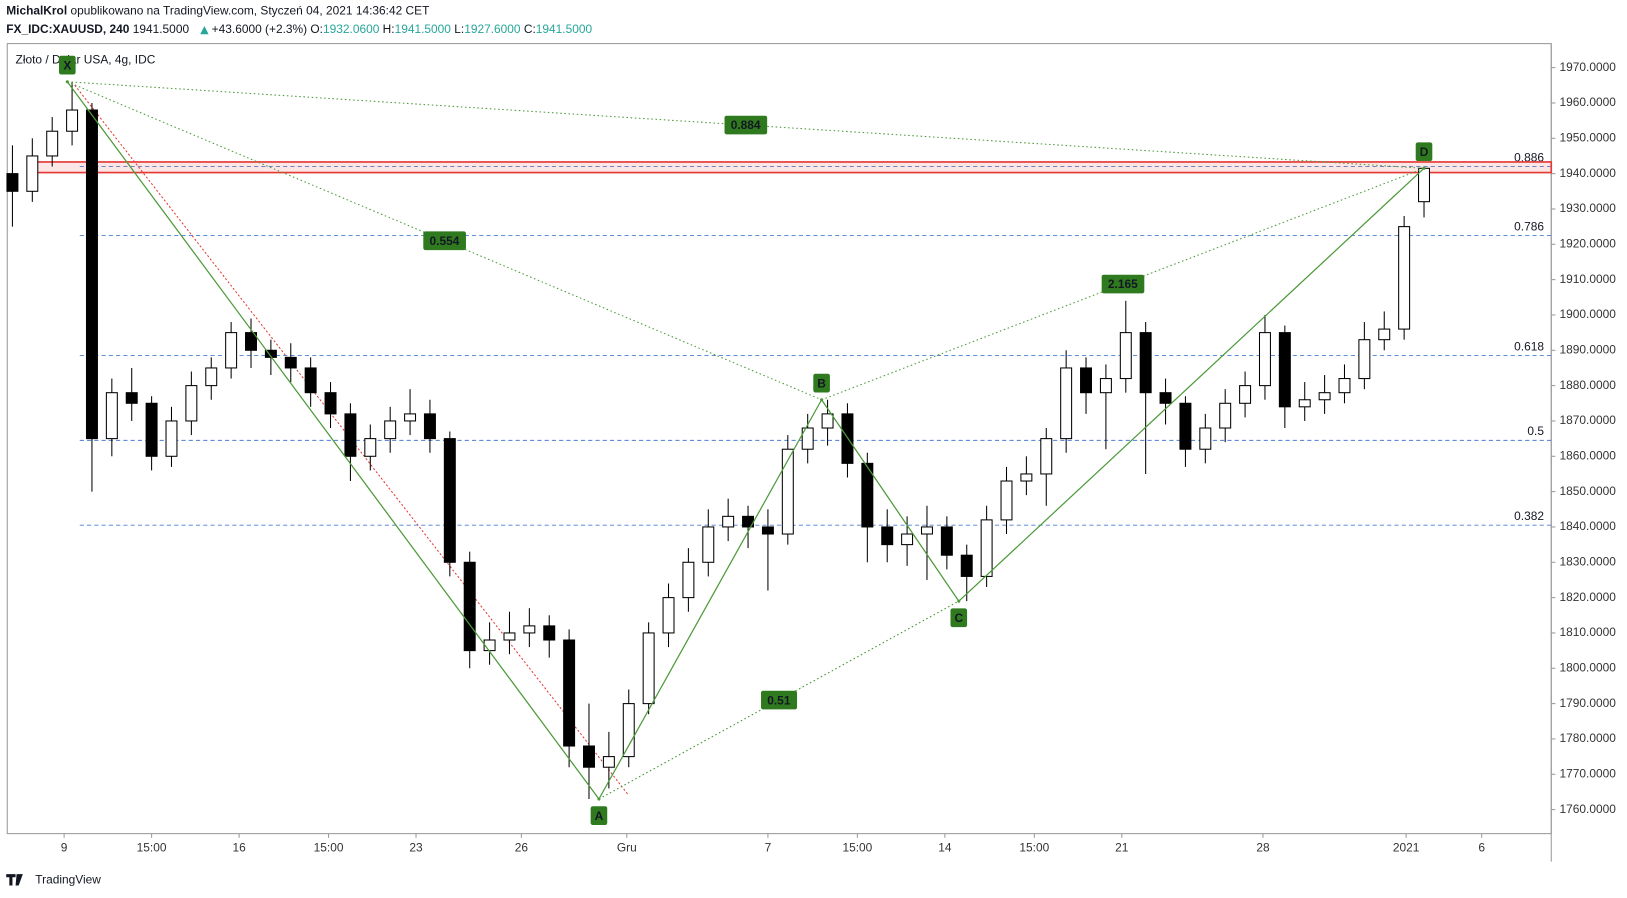  I want to click on open: 1932.0600, so click(351, 29).